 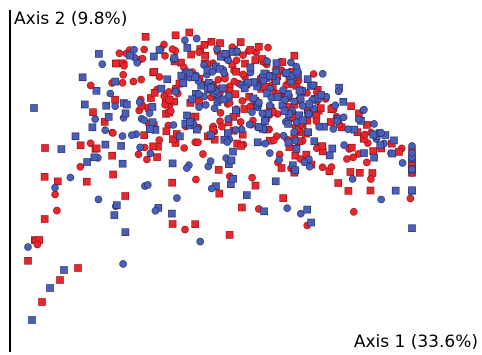 What do you see at coordinates (416, 342) in the screenshot?
I see `x-axis-label: Axis 1 (33.6%)` at bounding box center [416, 342].